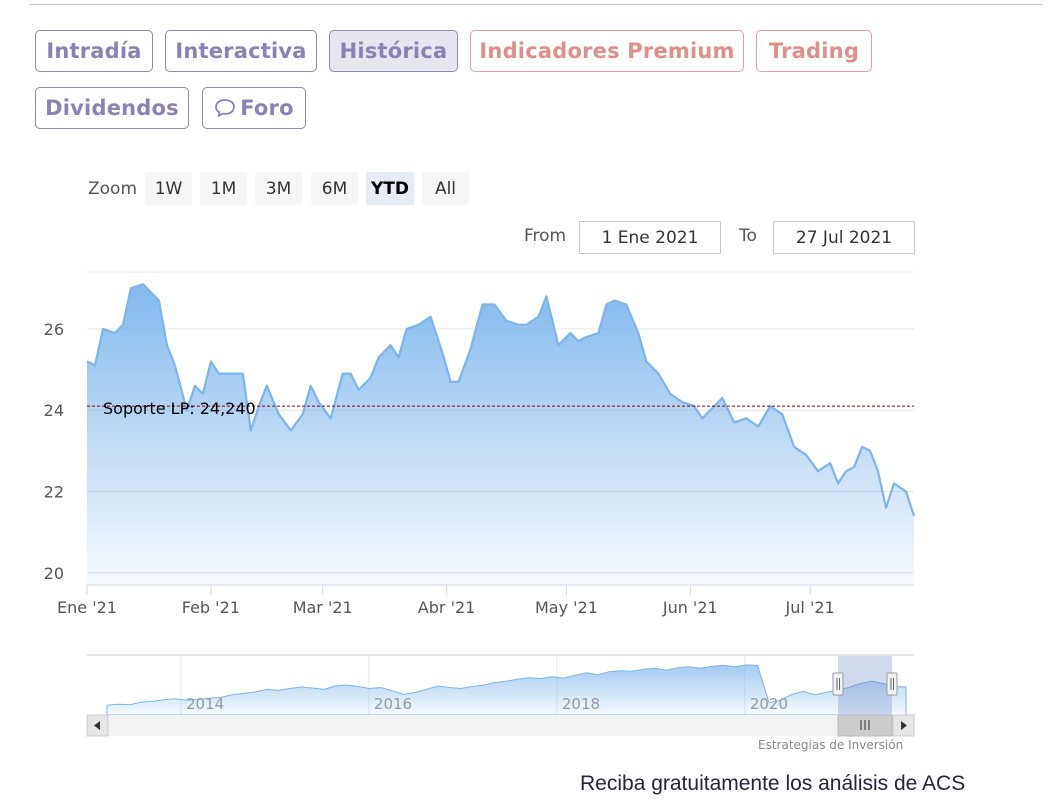 The height and width of the screenshot is (807, 1053). I want to click on top-divider, so click(536, 4).